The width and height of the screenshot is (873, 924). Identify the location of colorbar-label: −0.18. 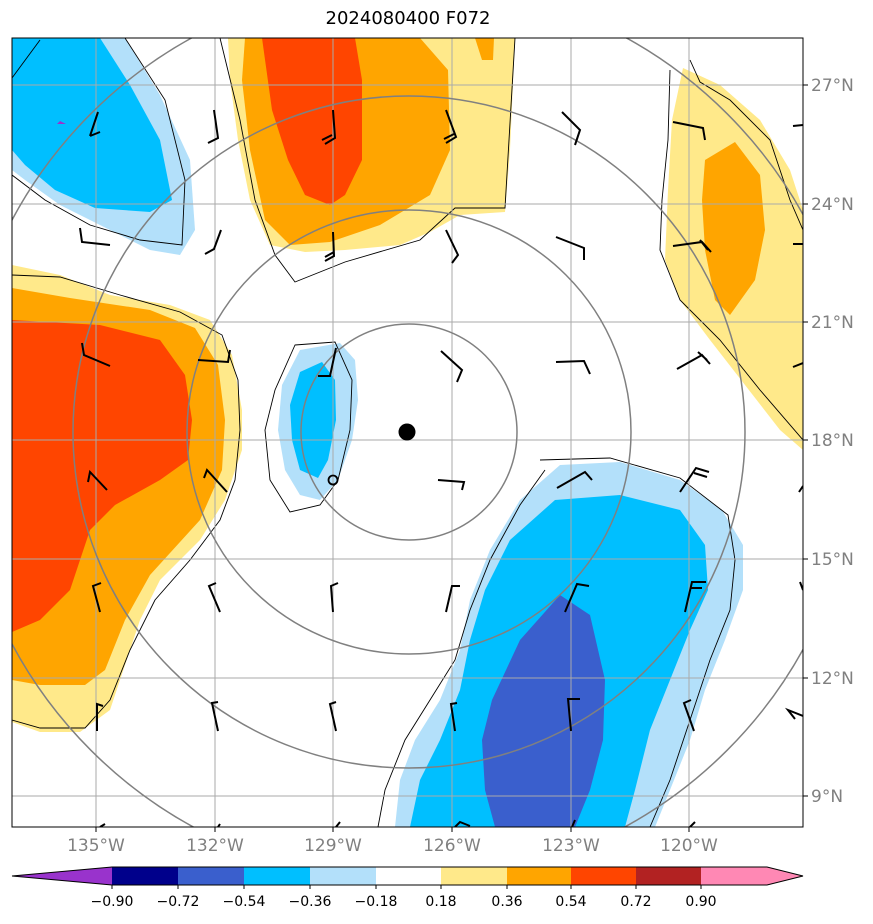
(376, 902).